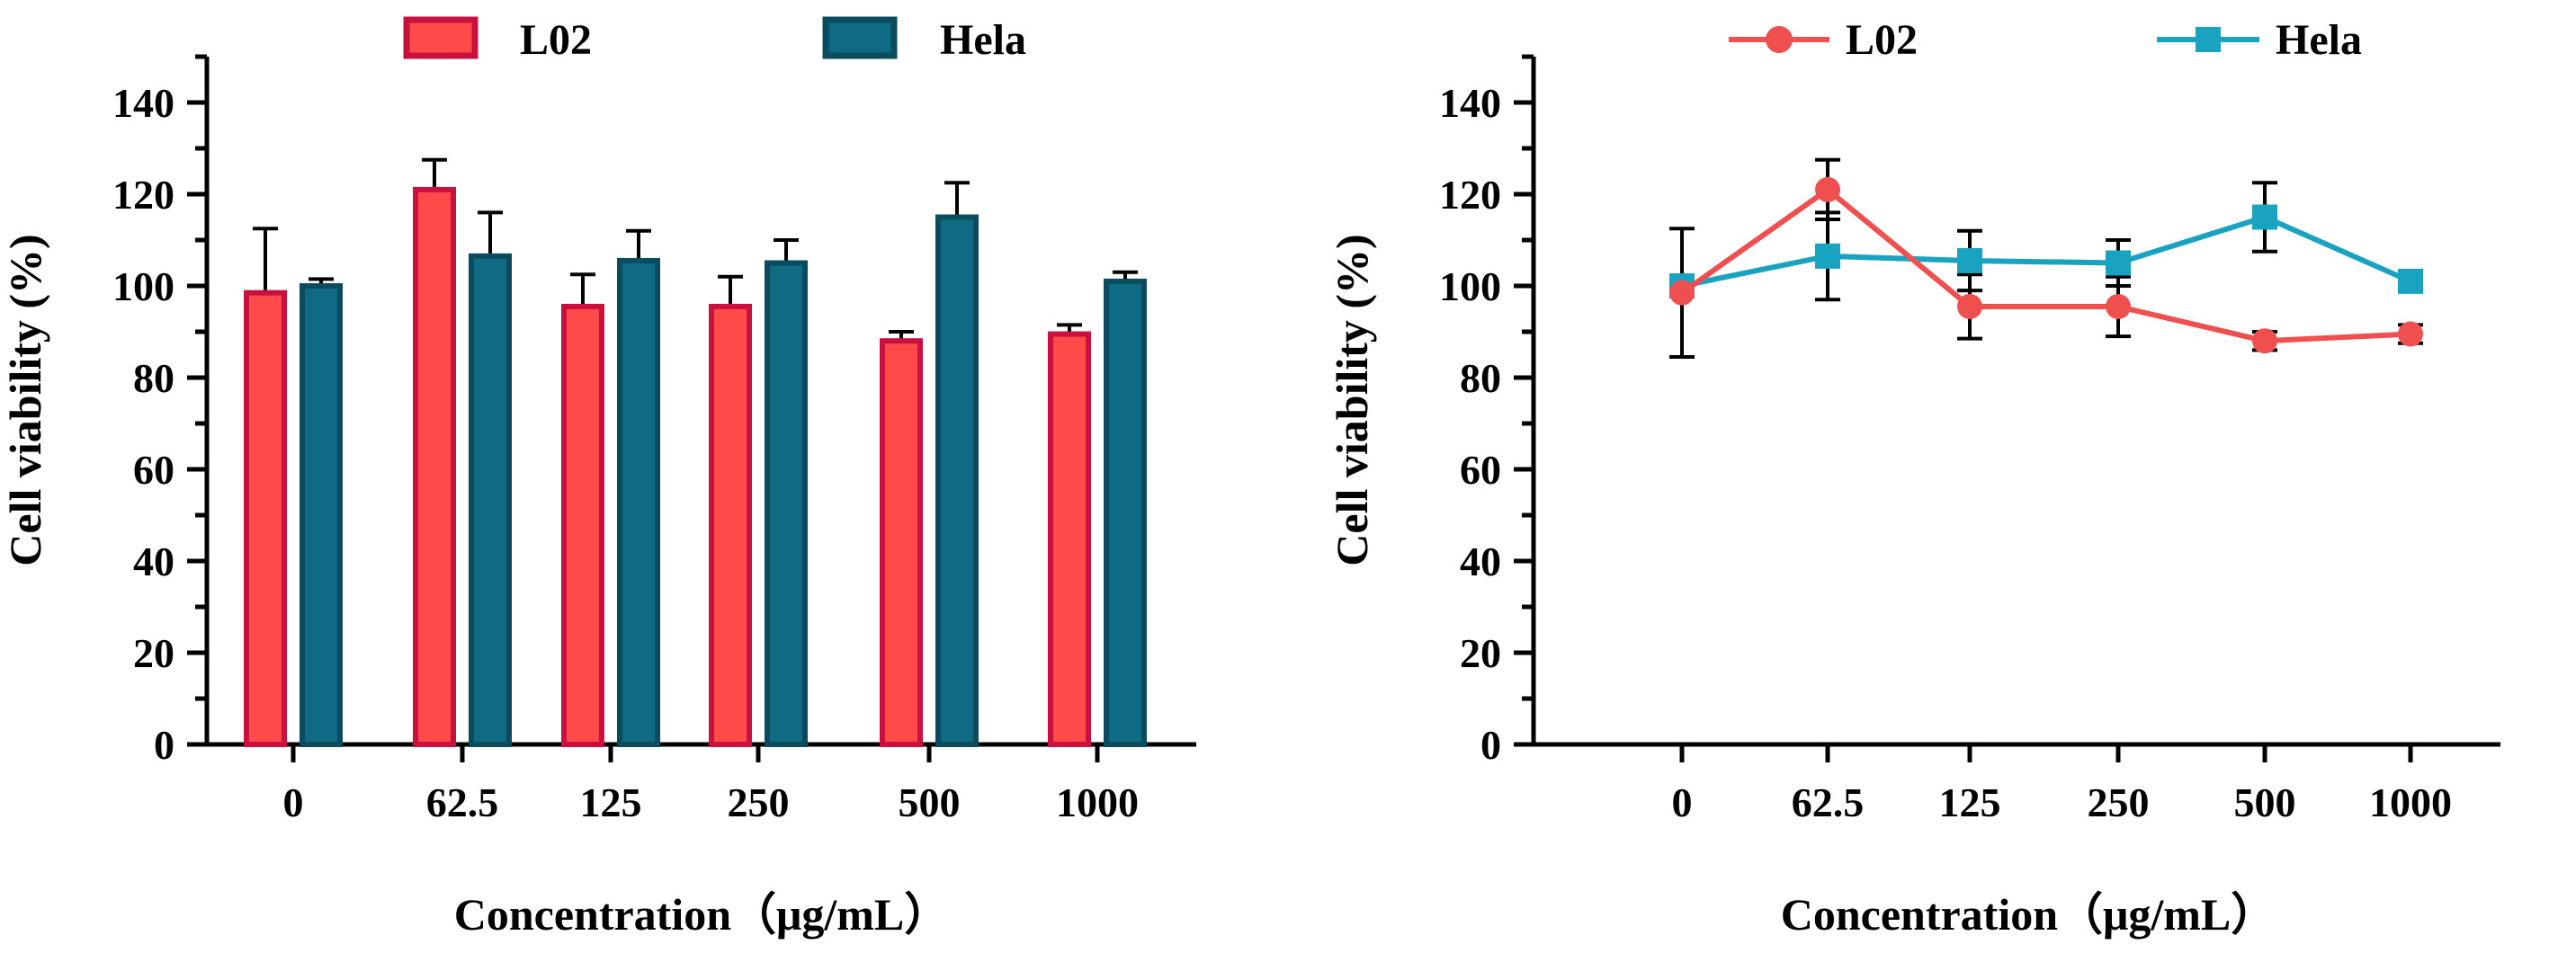  What do you see at coordinates (860, 37) in the screenshot?
I see `legend-hela-swatch` at bounding box center [860, 37].